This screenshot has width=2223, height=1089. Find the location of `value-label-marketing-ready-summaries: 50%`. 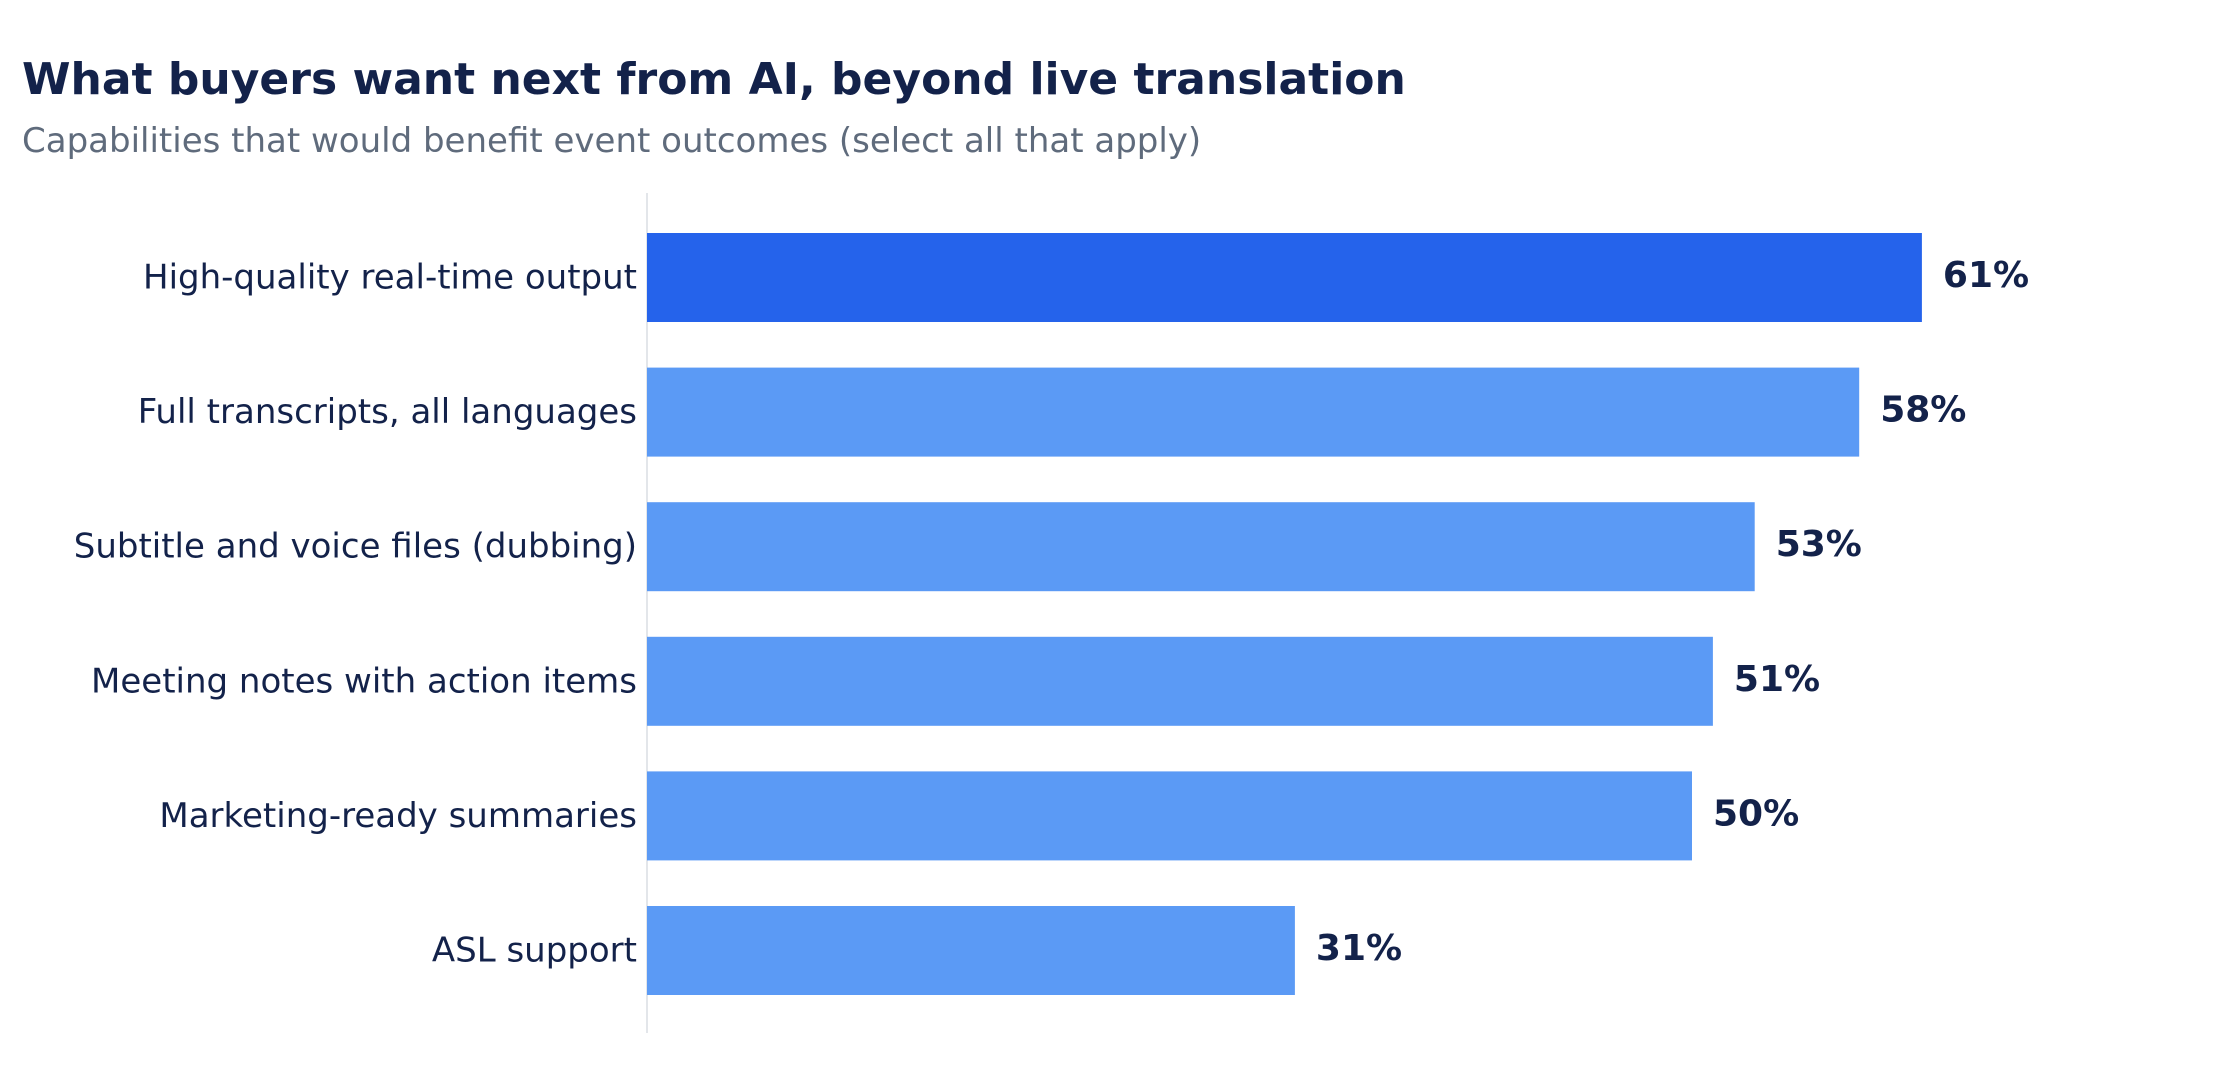

value-label-marketing-ready-summaries: 50% is located at coordinates (1756, 813).